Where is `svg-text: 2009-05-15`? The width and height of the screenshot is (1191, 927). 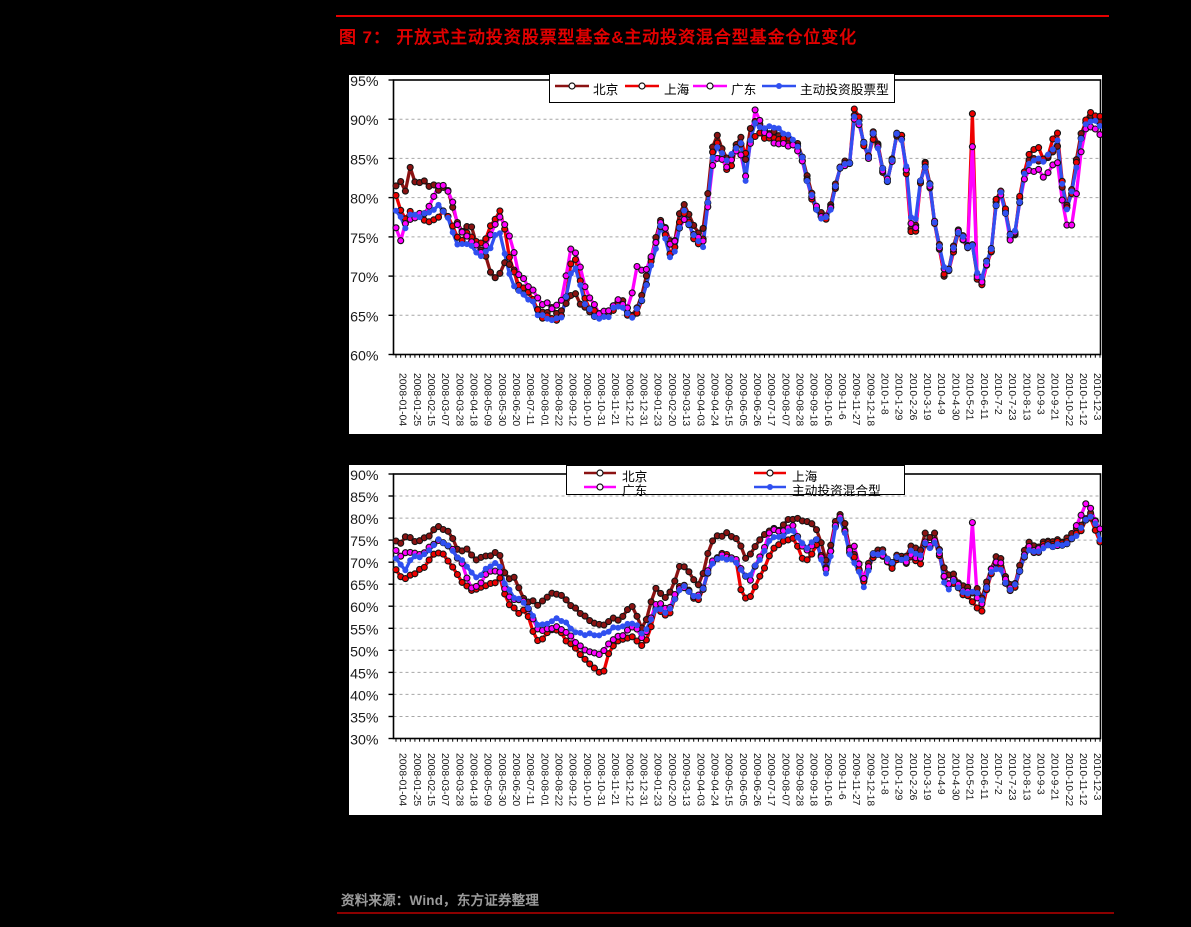 svg-text: 2009-05-15 is located at coordinates (728, 779).